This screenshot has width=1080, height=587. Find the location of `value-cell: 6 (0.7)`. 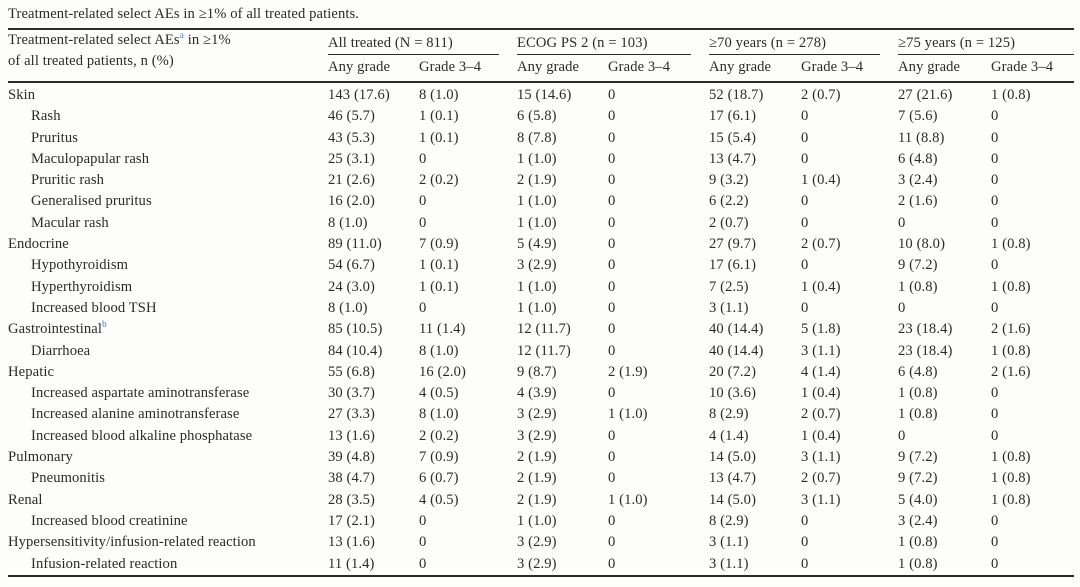

value-cell: 6 (0.7) is located at coordinates (439, 478).